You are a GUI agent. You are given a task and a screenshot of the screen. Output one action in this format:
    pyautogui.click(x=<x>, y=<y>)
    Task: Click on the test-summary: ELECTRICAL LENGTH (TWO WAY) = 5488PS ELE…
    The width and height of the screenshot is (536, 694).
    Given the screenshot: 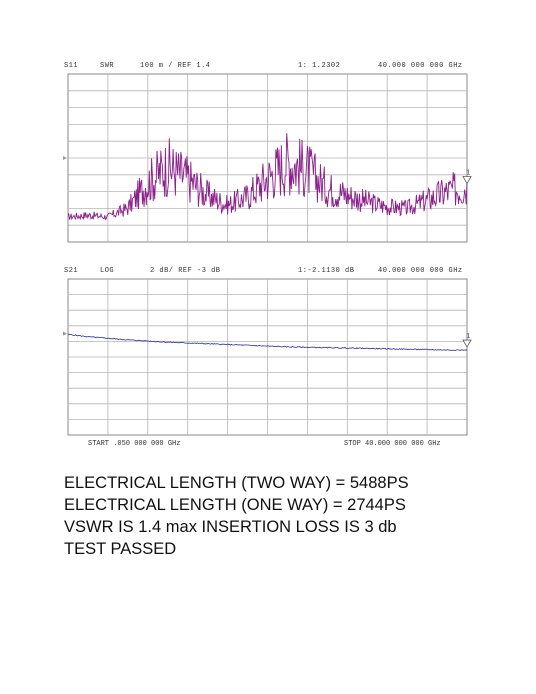 What is the action you would take?
    pyautogui.click(x=284, y=516)
    